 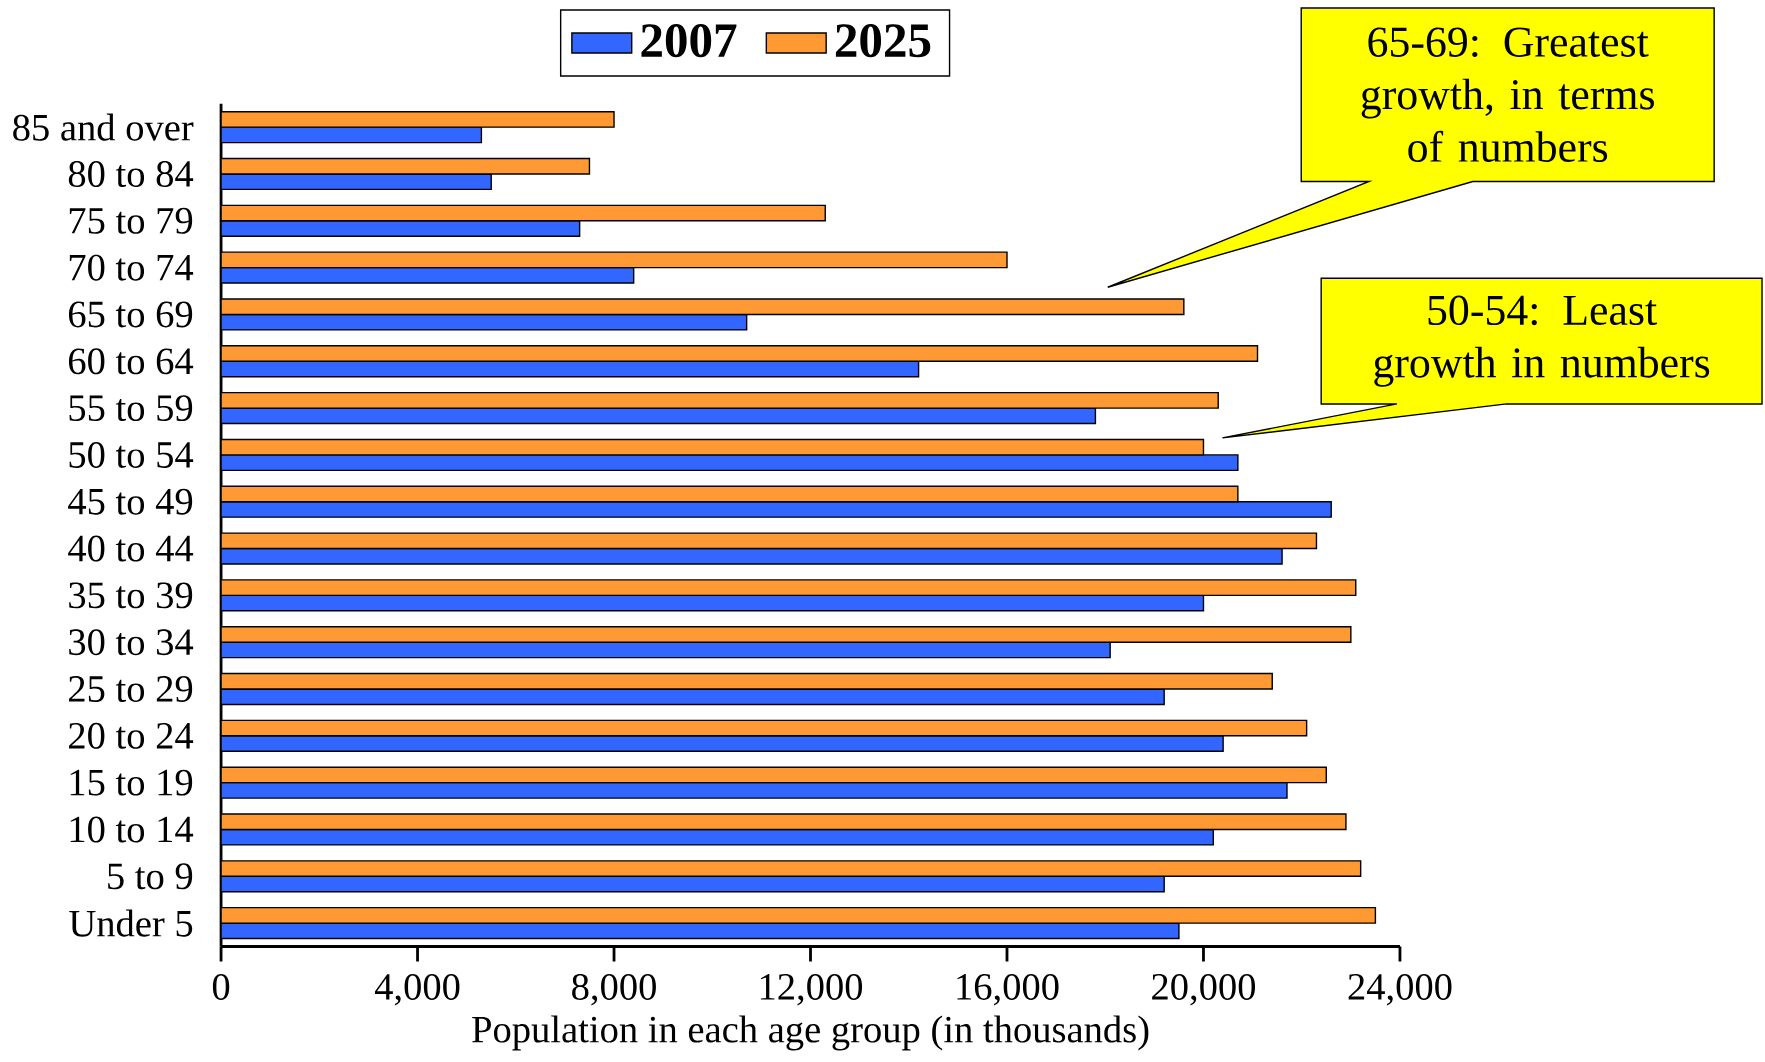 What do you see at coordinates (131, 548) in the screenshot?
I see `y-tick-label: 40 to 44` at bounding box center [131, 548].